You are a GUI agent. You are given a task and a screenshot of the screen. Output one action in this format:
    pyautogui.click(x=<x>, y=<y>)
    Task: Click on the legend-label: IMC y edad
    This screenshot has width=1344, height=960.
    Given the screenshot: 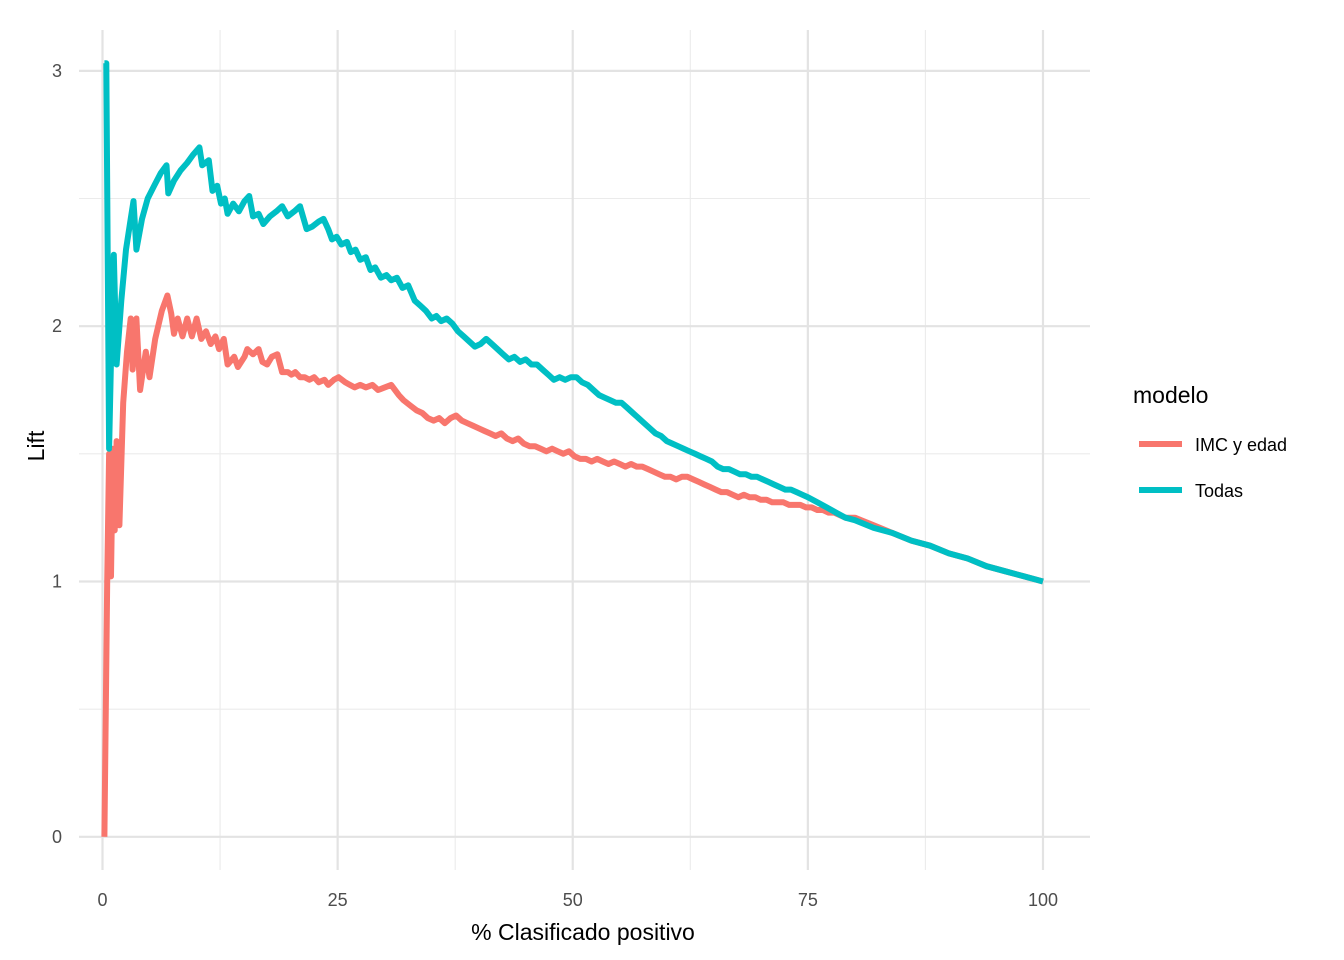 What is the action you would take?
    pyautogui.click(x=1241, y=445)
    